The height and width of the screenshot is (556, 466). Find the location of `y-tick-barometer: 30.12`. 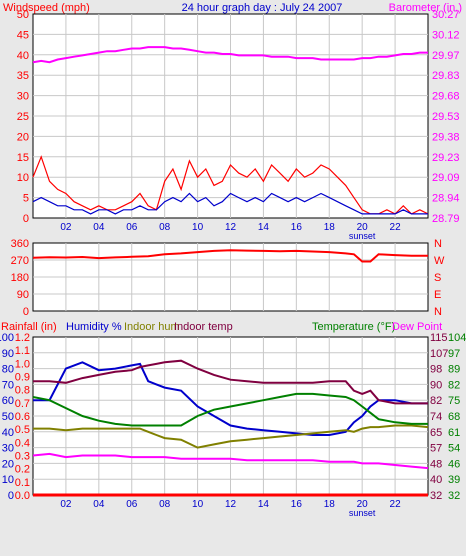

y-tick-barometer: 30.12 is located at coordinates (446, 35).